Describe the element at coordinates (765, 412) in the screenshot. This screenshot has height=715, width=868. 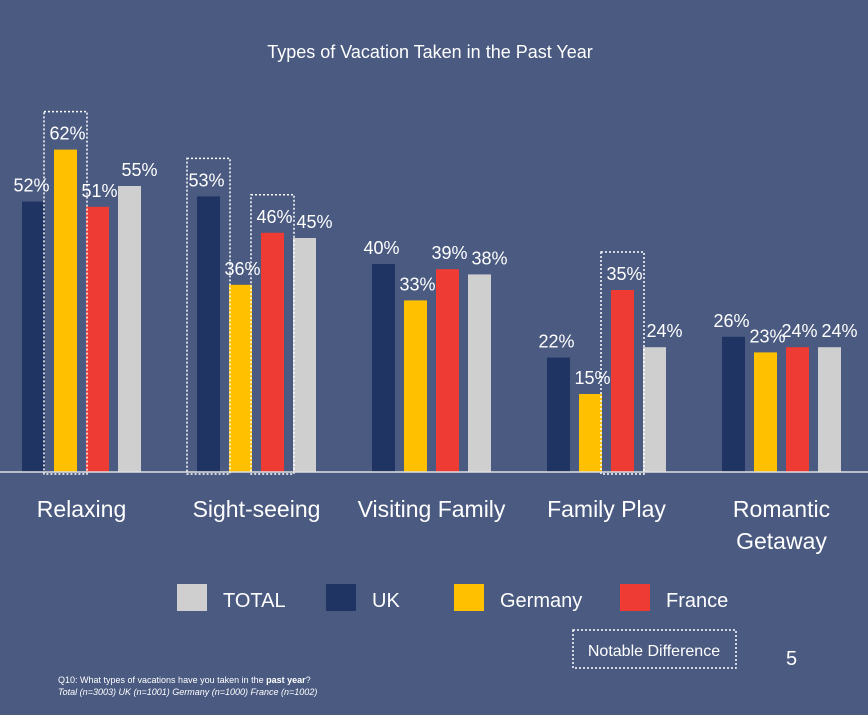
I see `bar-germany-romantic-getaway` at that location.